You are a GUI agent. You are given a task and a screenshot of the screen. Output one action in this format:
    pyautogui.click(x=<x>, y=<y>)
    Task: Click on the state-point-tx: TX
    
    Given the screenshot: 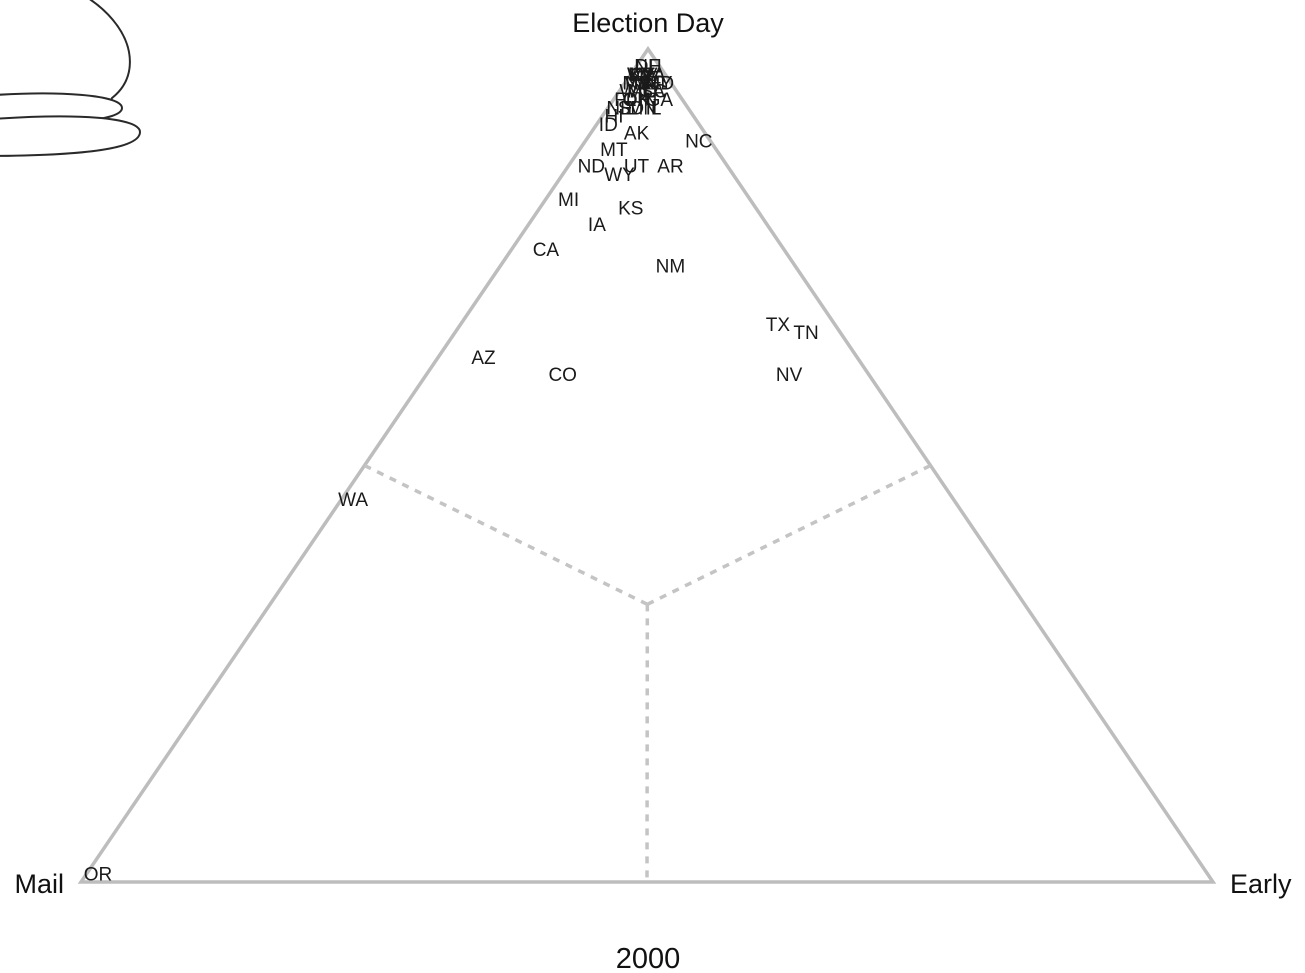 What is the action you would take?
    pyautogui.click(x=778, y=325)
    